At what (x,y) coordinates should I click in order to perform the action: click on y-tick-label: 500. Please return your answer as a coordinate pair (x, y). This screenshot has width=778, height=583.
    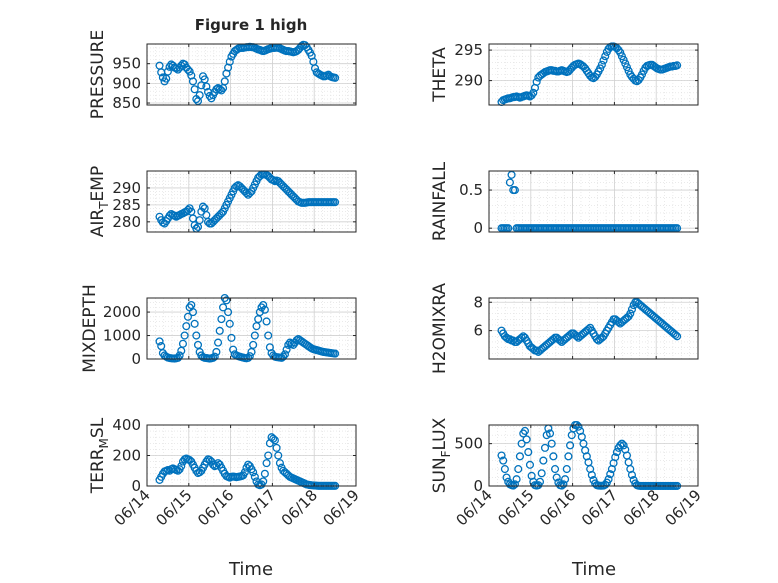
    Looking at the image, I should click on (468, 444).